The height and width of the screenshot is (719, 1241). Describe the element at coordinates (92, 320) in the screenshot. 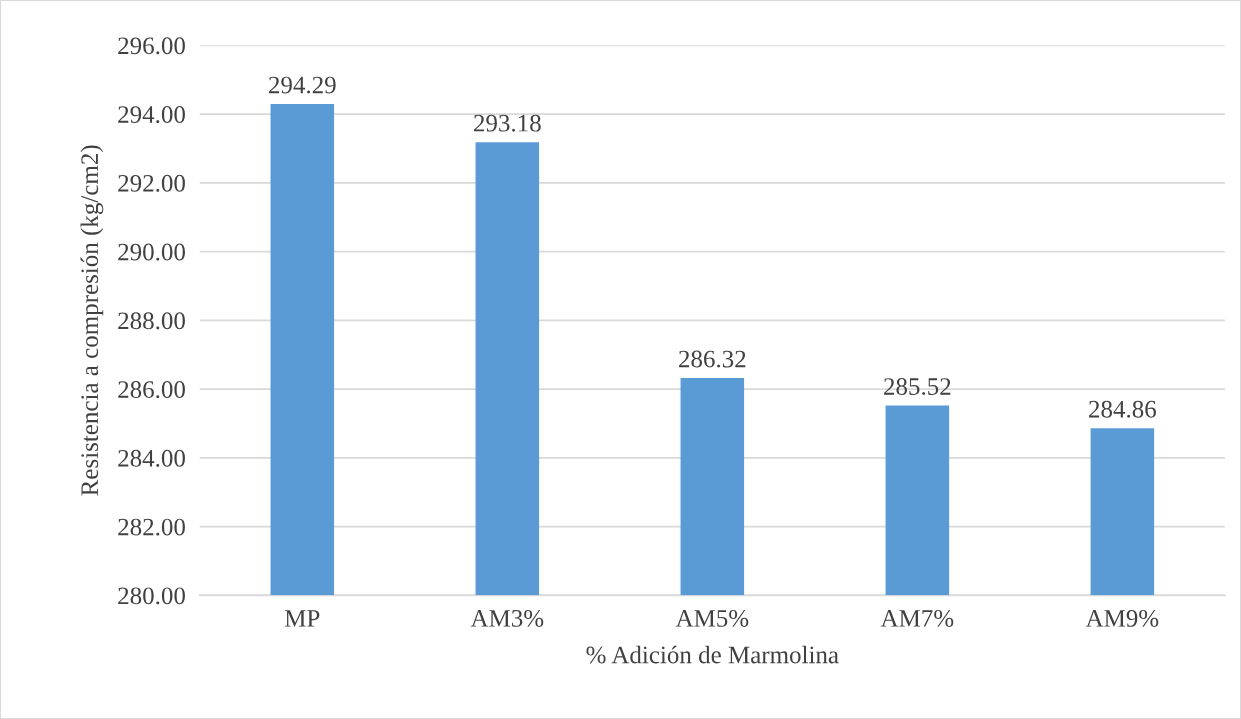

I see `y-axis-title: Resistencia a compresión (kg/cm2)` at that location.